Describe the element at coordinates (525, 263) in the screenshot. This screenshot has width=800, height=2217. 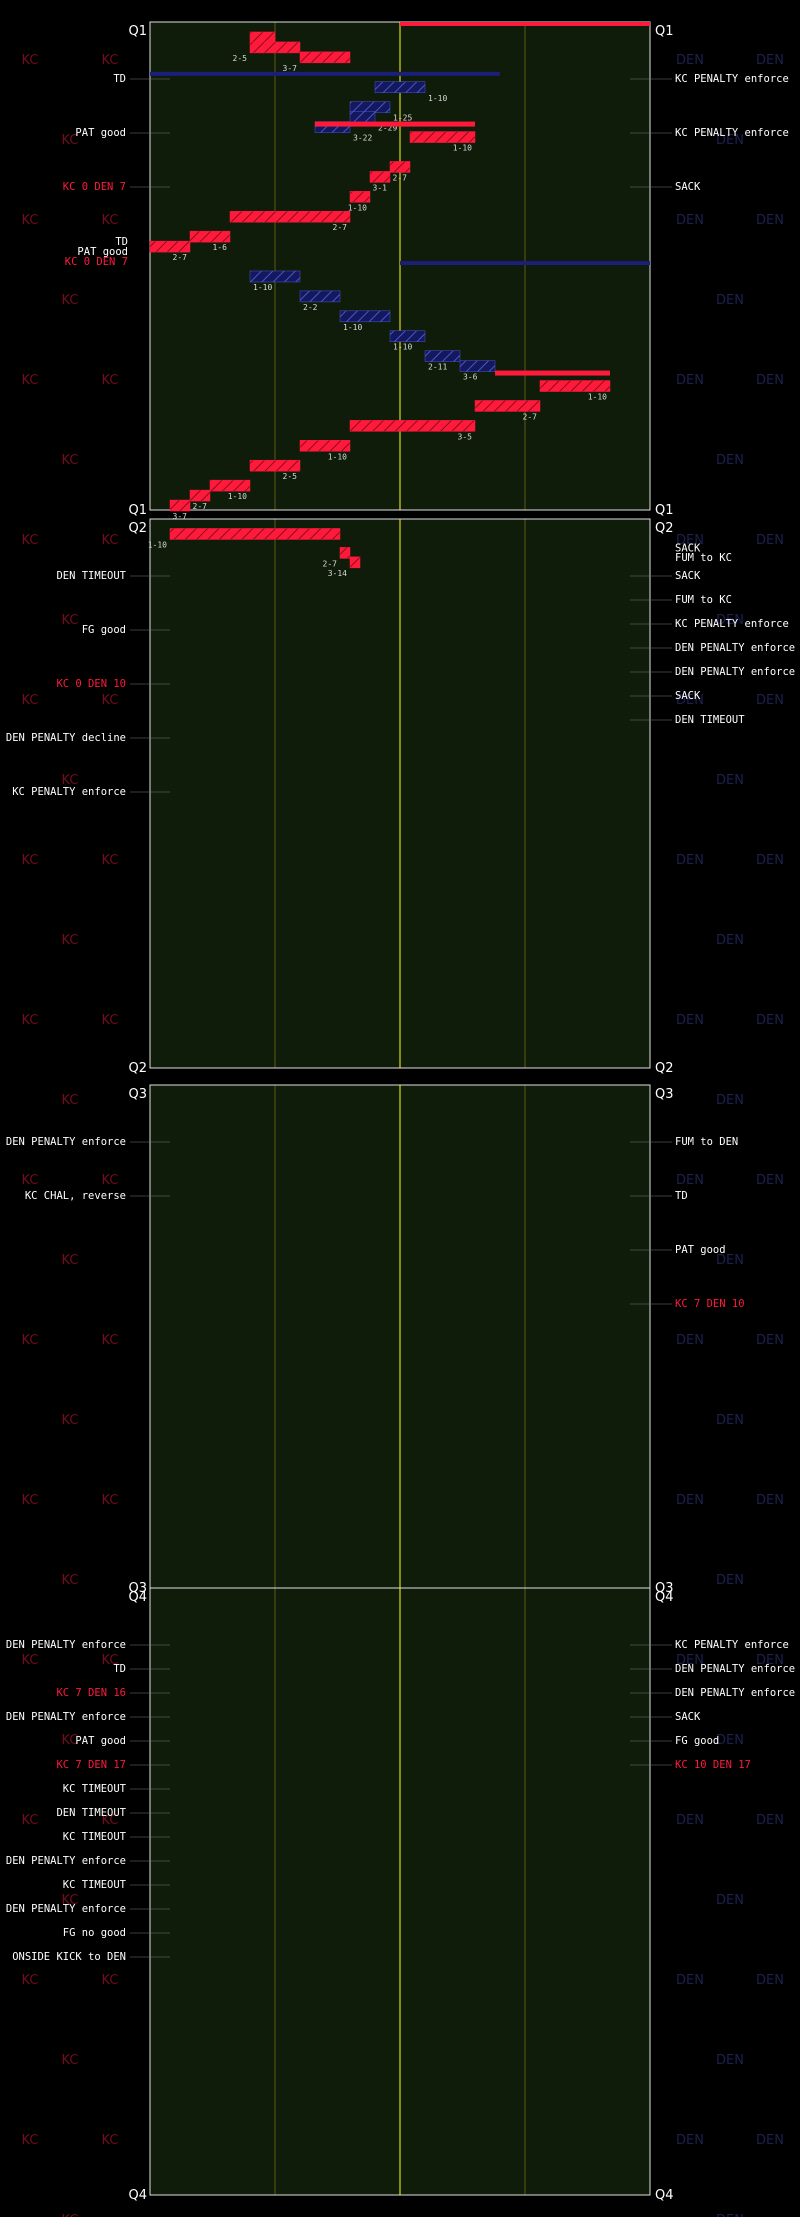
I see `kickoff-bar` at that location.